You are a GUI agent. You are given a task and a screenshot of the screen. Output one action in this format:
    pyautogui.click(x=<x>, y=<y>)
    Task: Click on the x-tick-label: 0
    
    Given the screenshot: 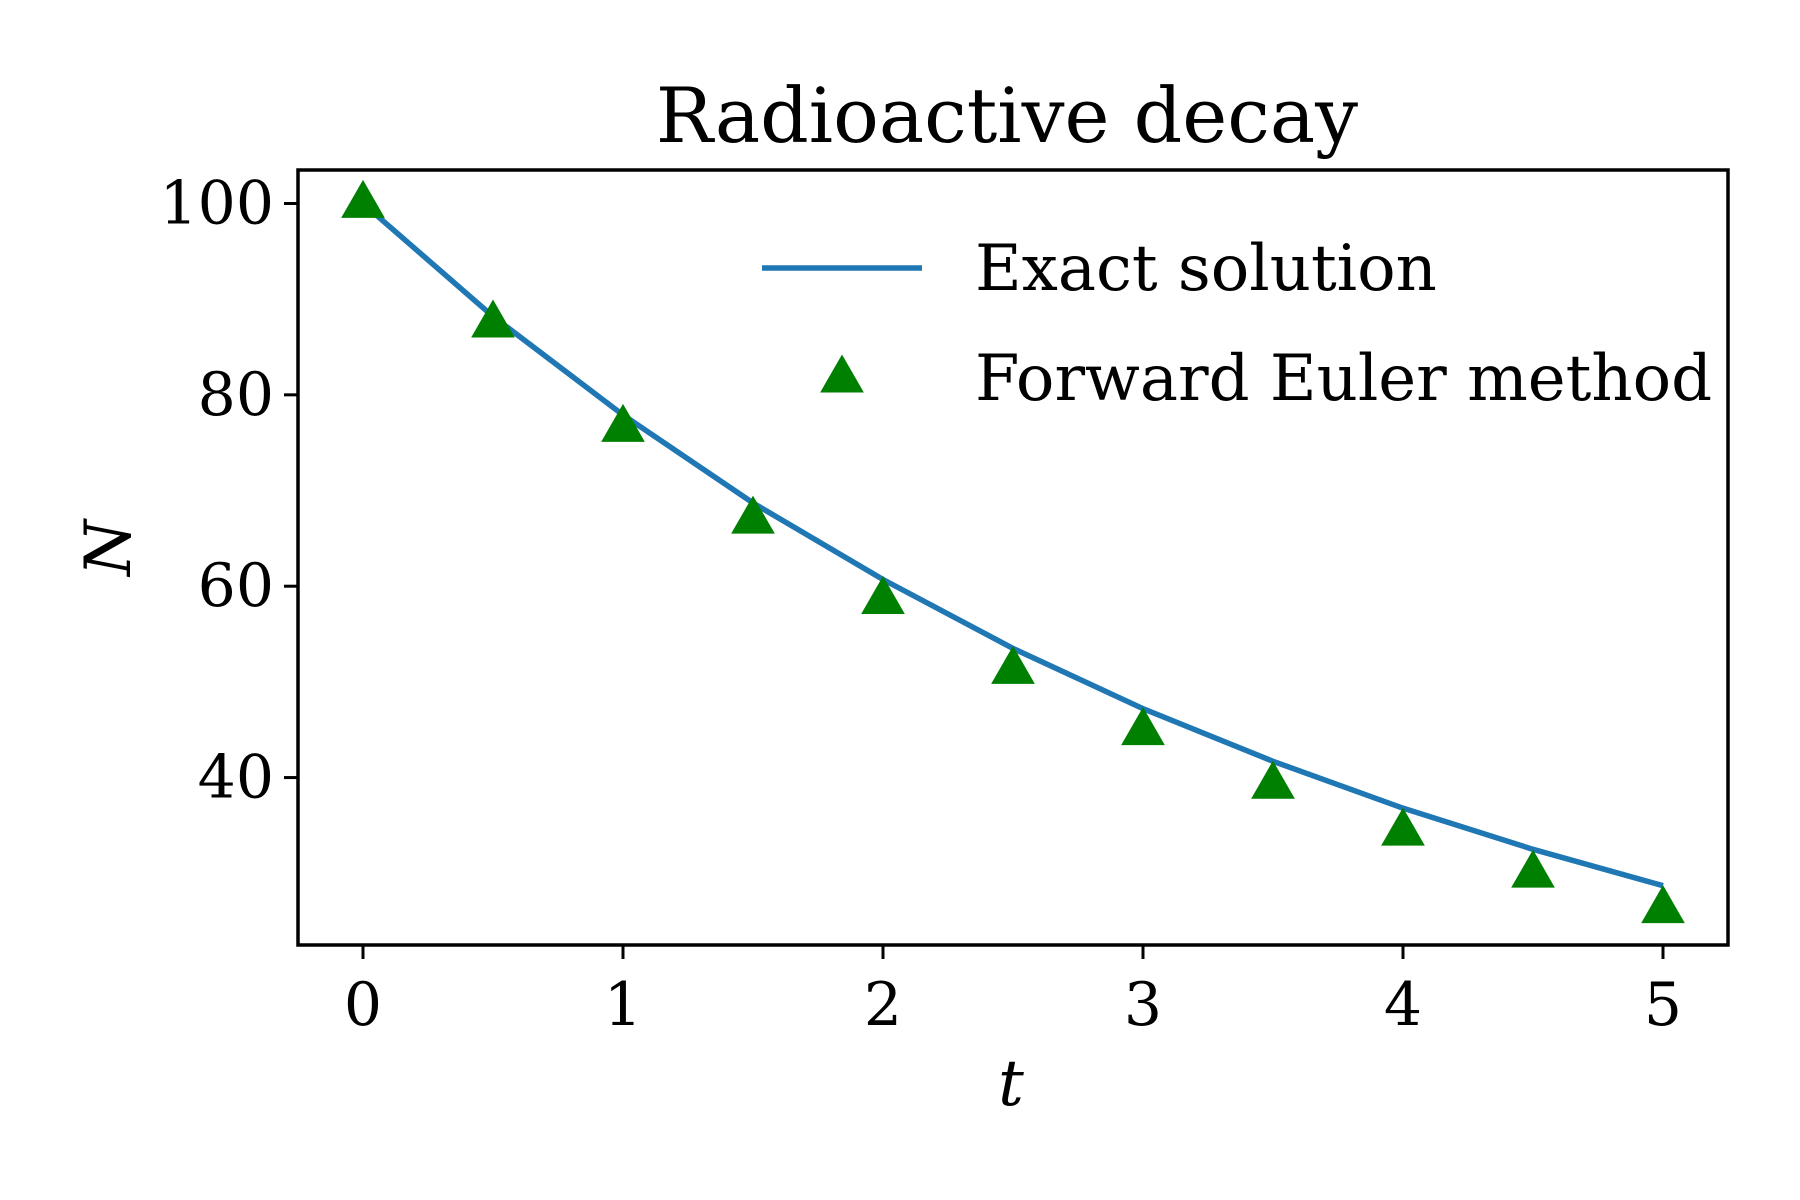 What is the action you would take?
    pyautogui.click(x=363, y=1005)
    